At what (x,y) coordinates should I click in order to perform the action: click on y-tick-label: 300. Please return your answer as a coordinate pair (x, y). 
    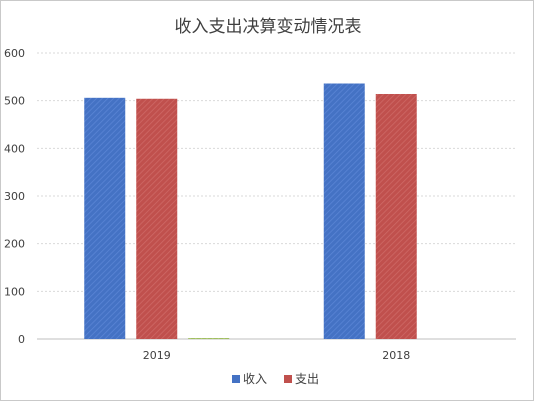
    Looking at the image, I should click on (14, 196).